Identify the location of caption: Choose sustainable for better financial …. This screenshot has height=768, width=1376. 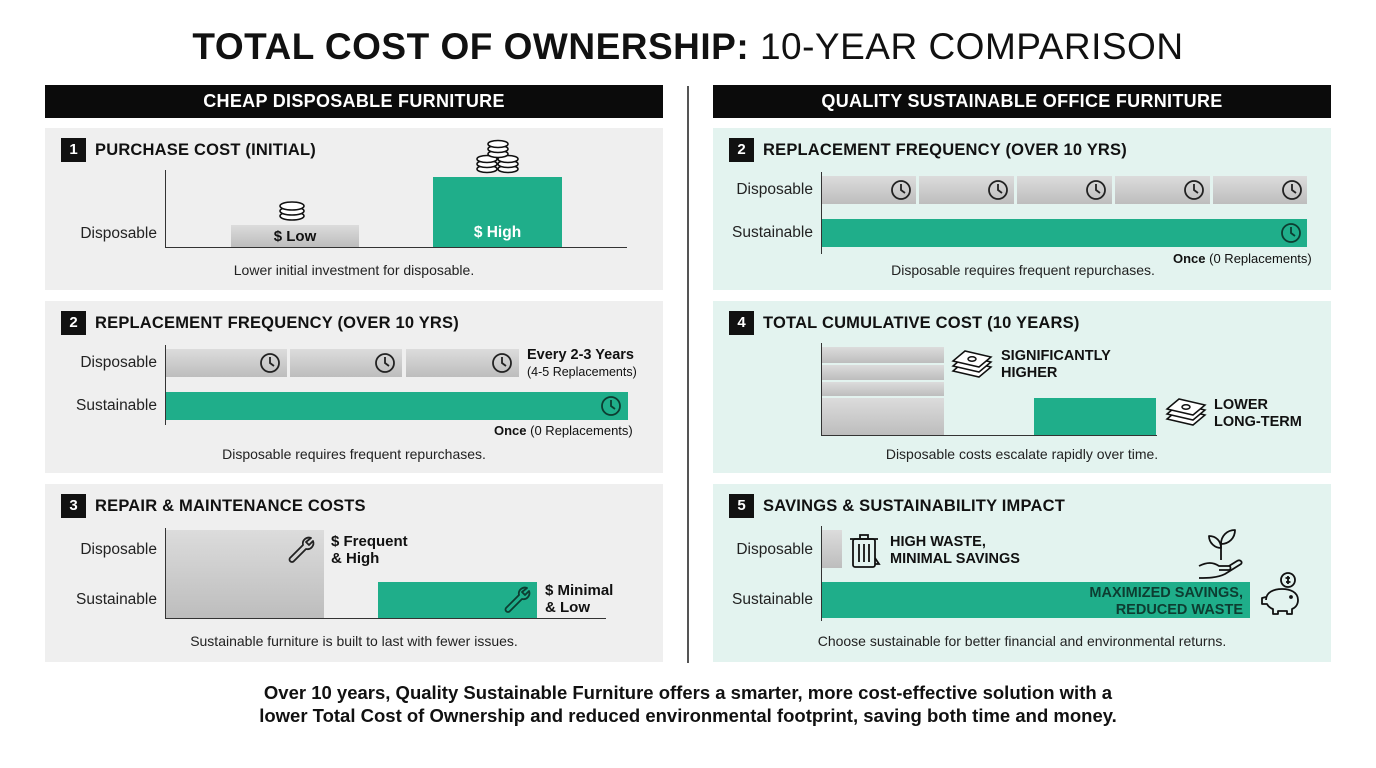
(1022, 641).